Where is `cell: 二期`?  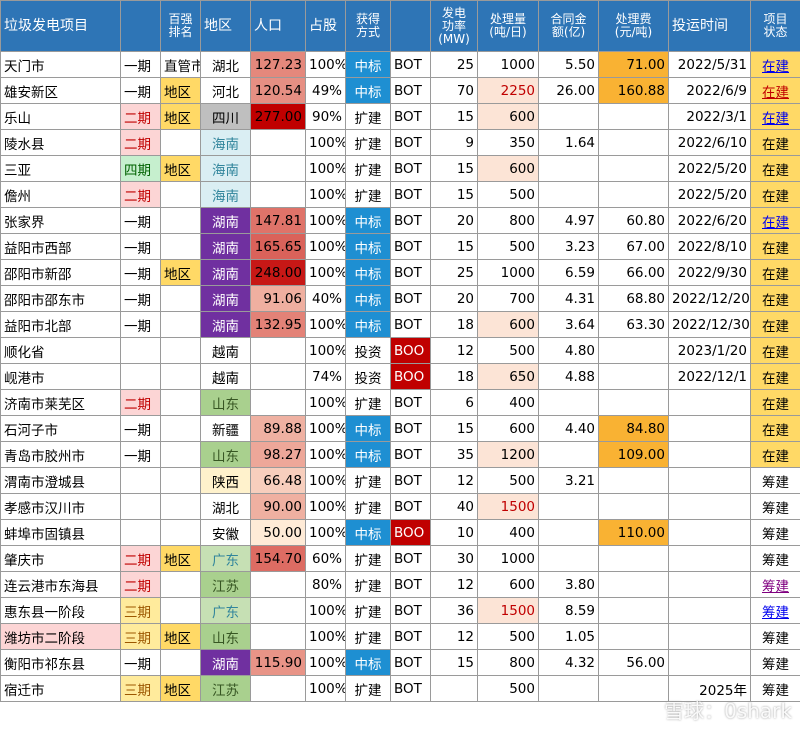
cell: 二期 is located at coordinates (140, 194).